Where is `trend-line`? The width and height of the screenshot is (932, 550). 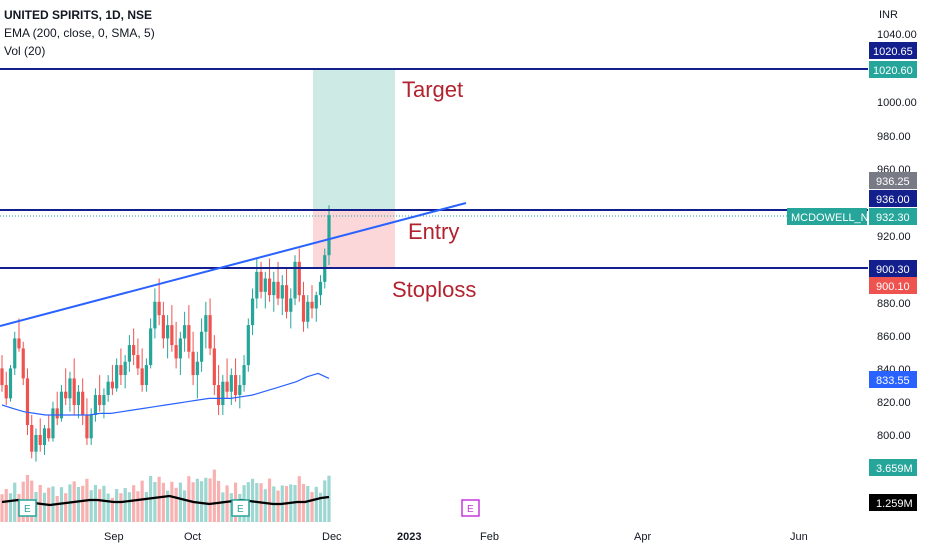
trend-line is located at coordinates (233, 264).